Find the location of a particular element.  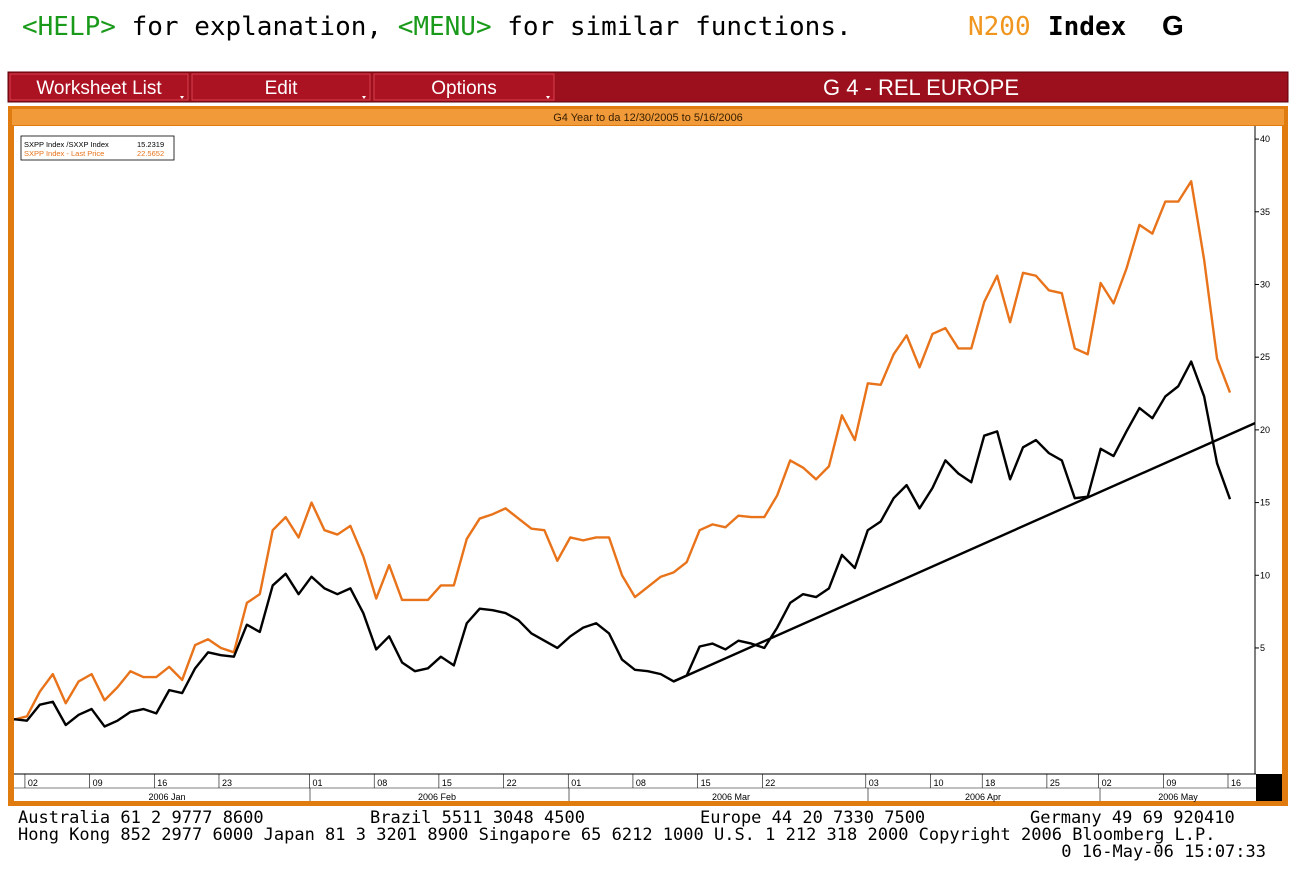

x-tick-label: 18 is located at coordinates (990, 783).